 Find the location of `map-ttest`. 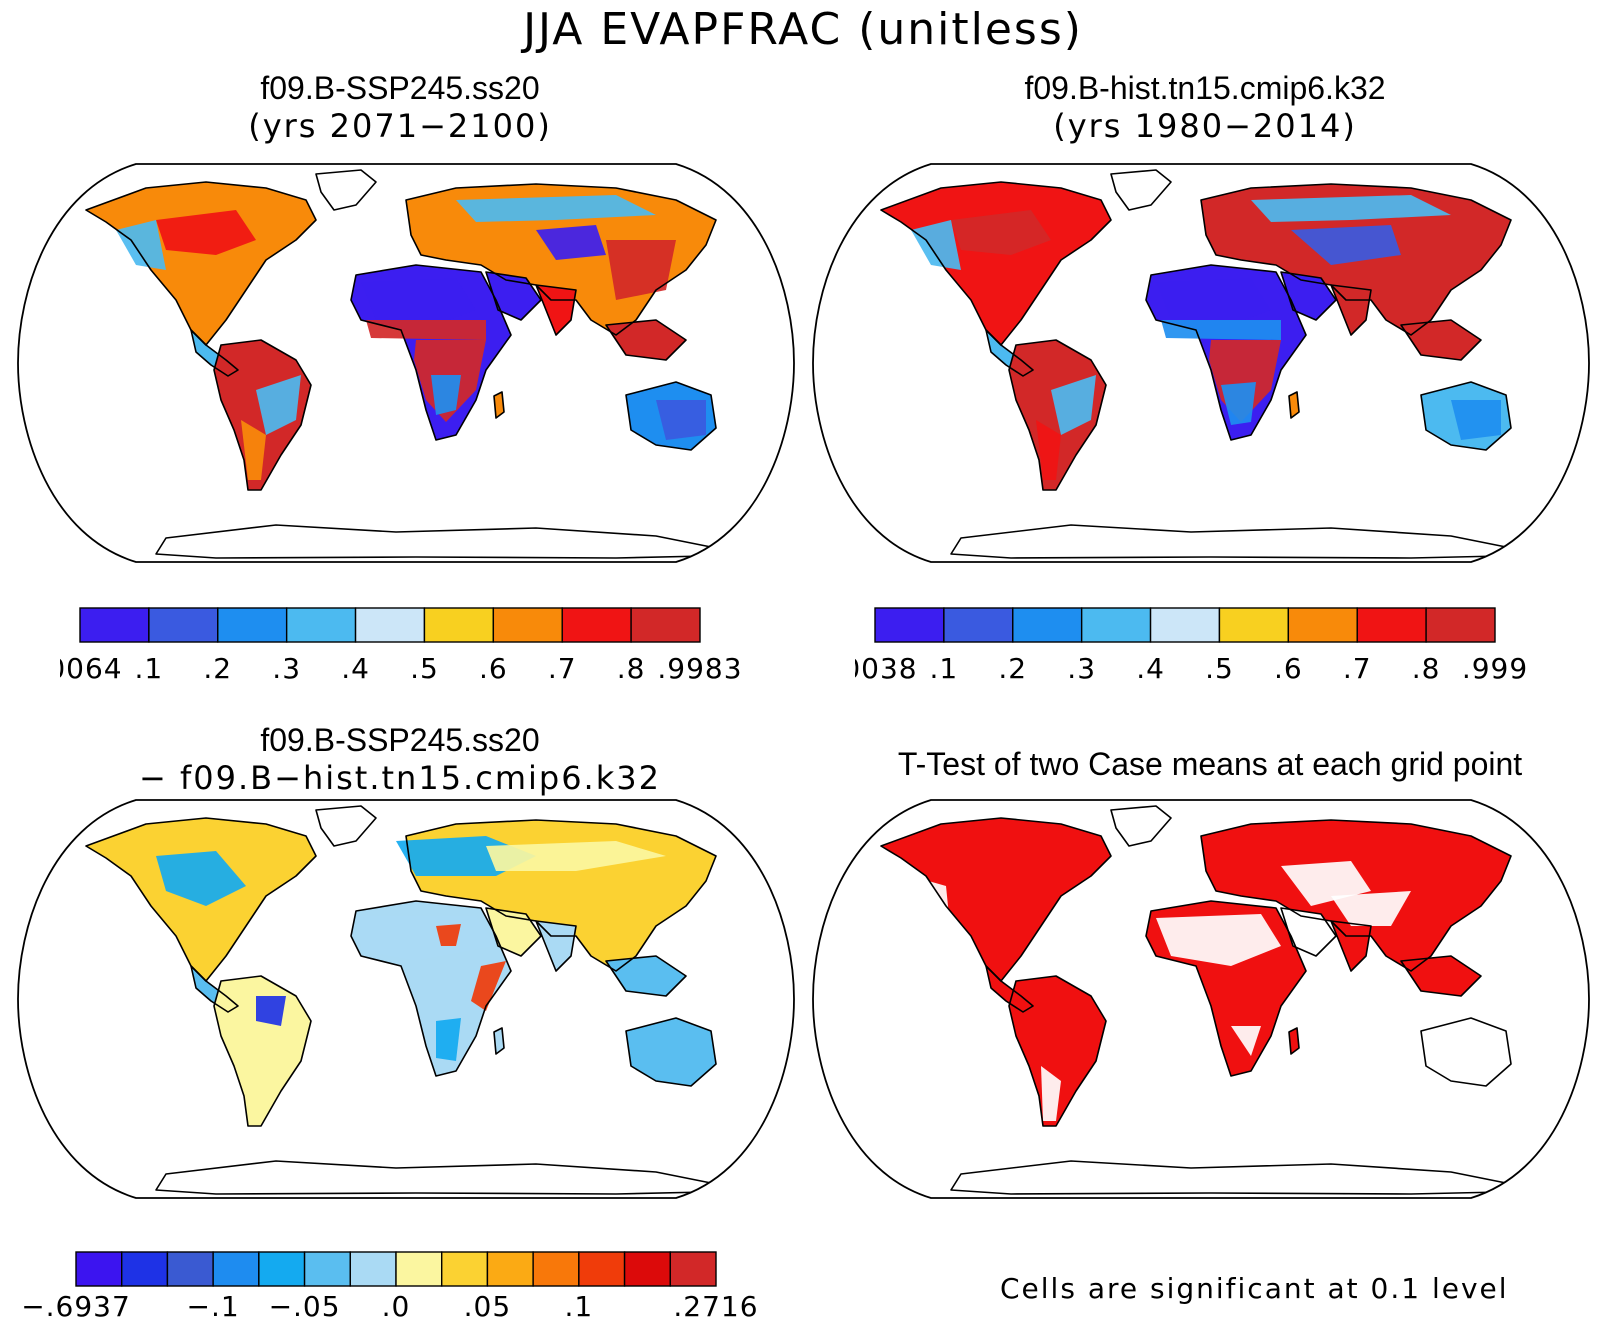

map-ttest is located at coordinates (1201, 999).